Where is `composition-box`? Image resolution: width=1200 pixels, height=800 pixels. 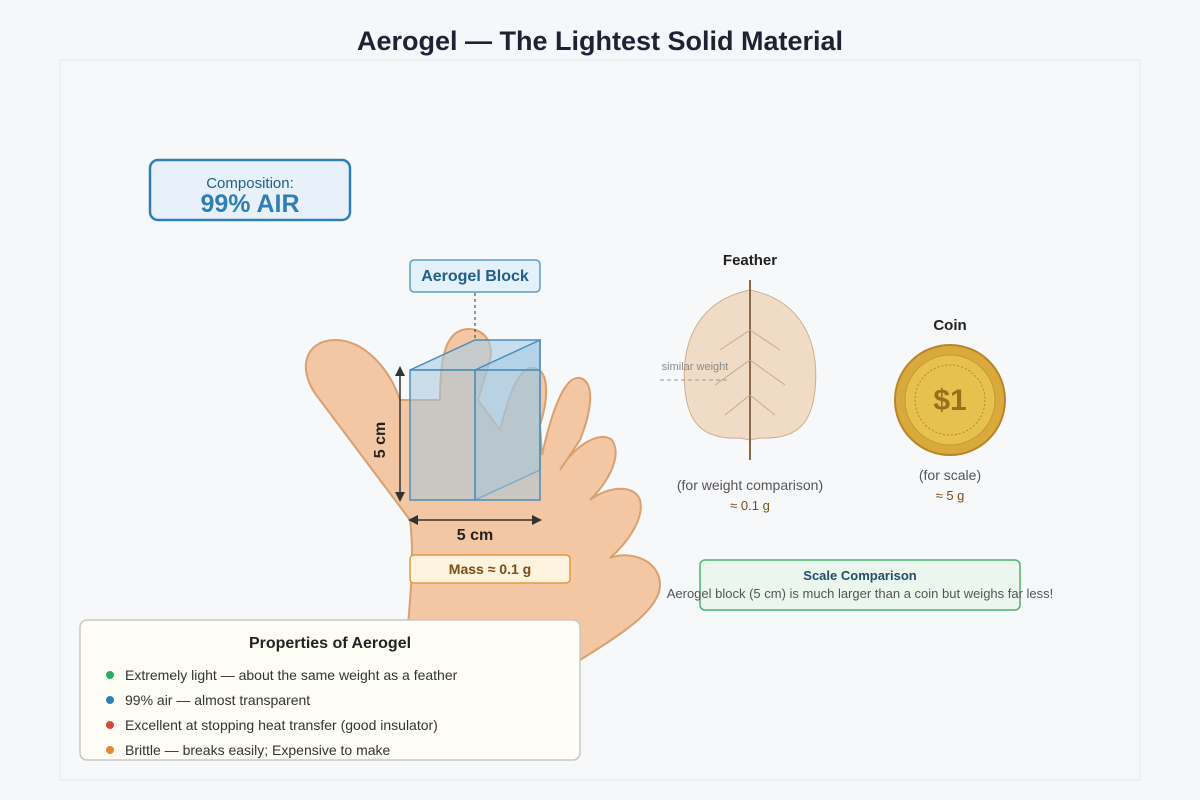
composition-box is located at coordinates (250, 190).